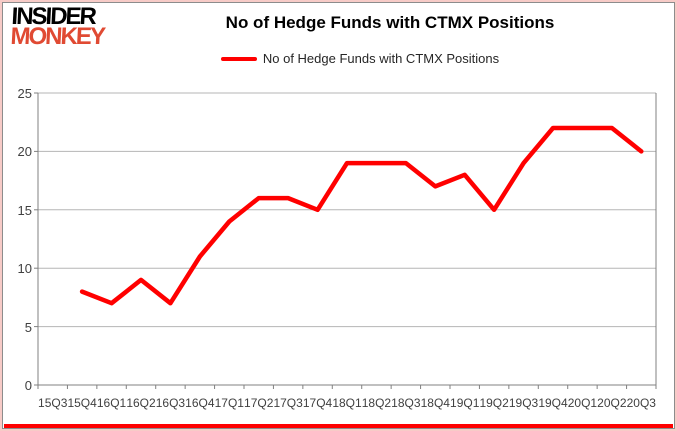 The width and height of the screenshot is (677, 431). I want to click on legend: No of Hedge Funds with CTMX Positions, so click(360, 58).